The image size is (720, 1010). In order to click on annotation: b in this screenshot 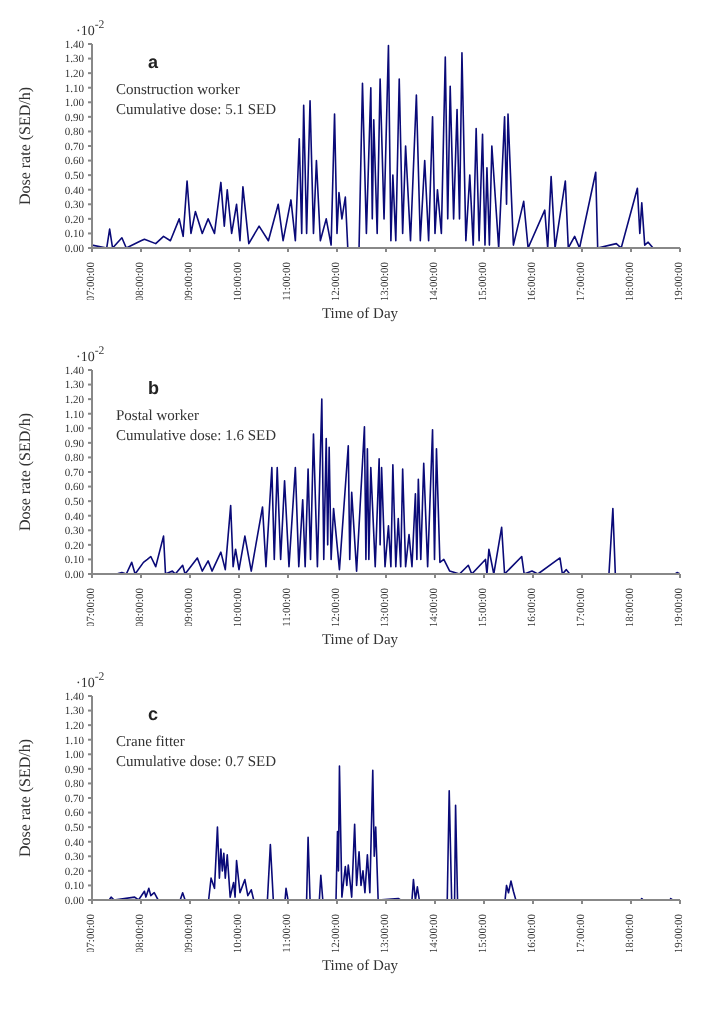, I will do `click(153, 388)`.